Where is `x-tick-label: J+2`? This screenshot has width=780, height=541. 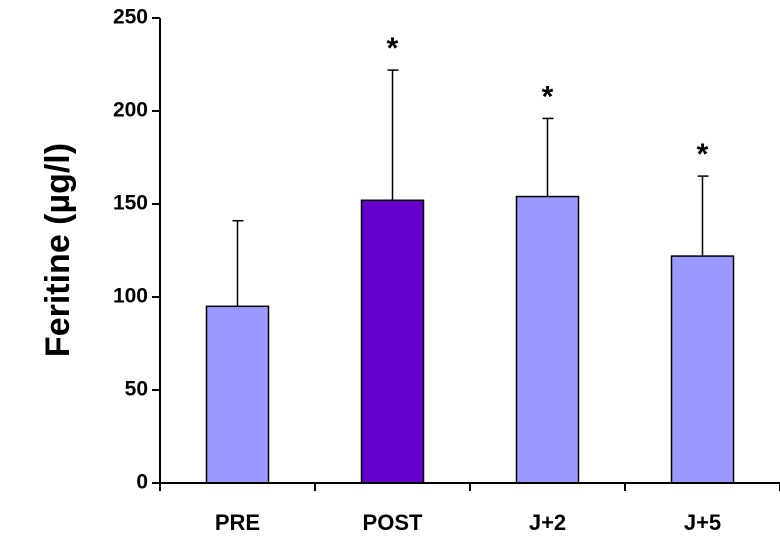
x-tick-label: J+2 is located at coordinates (547, 522).